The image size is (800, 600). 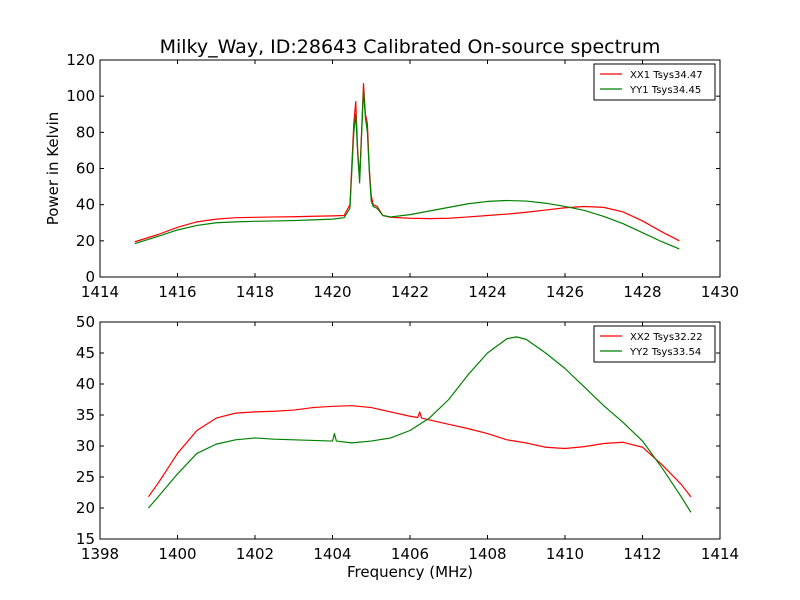 I want to click on bottom-legend-box, so click(x=654, y=344).